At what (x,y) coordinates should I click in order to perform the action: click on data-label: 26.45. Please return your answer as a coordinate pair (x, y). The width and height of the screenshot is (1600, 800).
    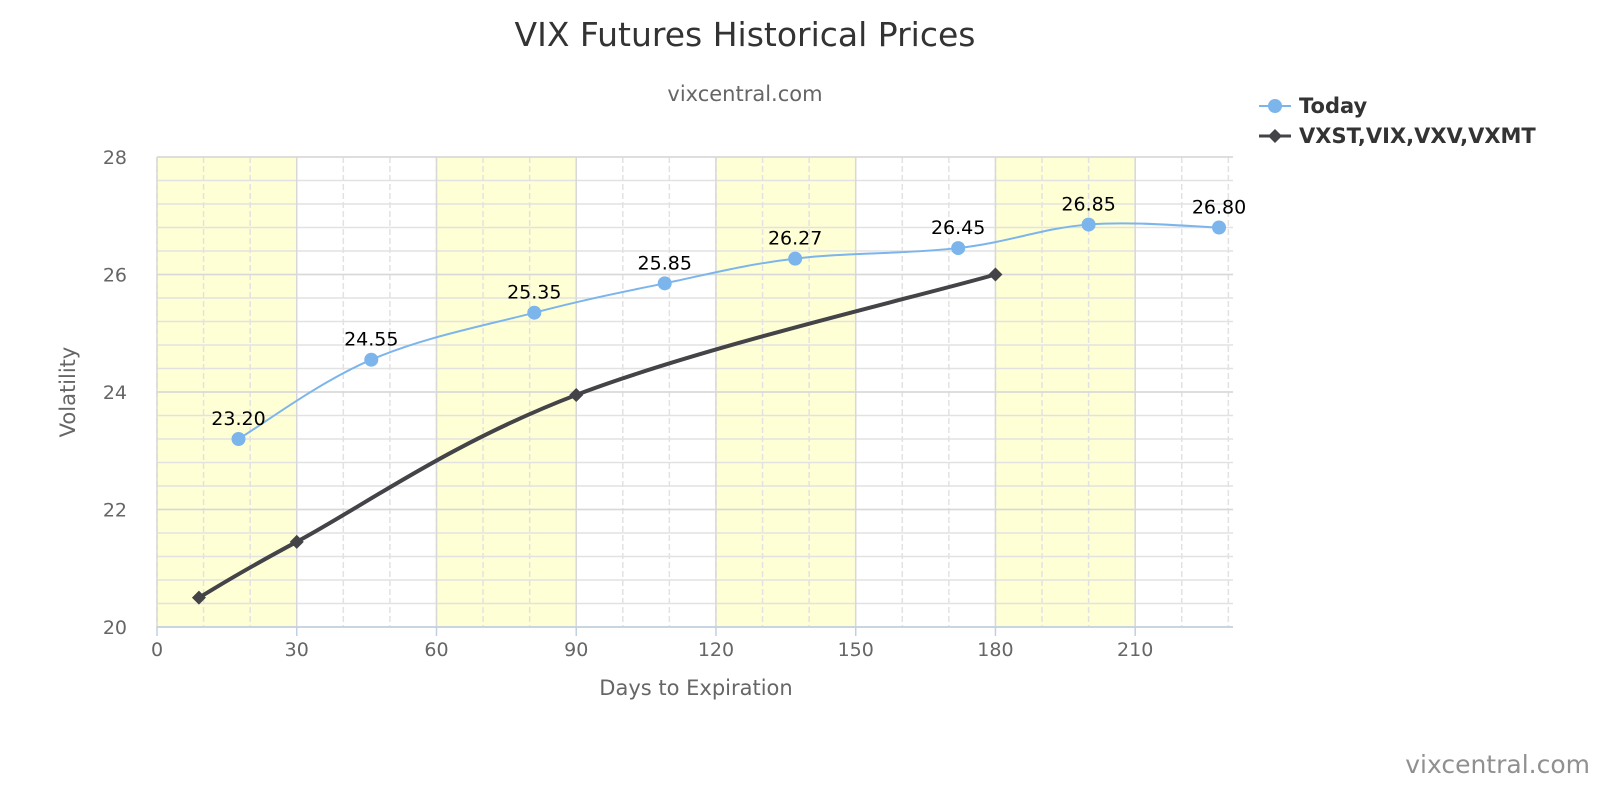
    Looking at the image, I should click on (958, 228).